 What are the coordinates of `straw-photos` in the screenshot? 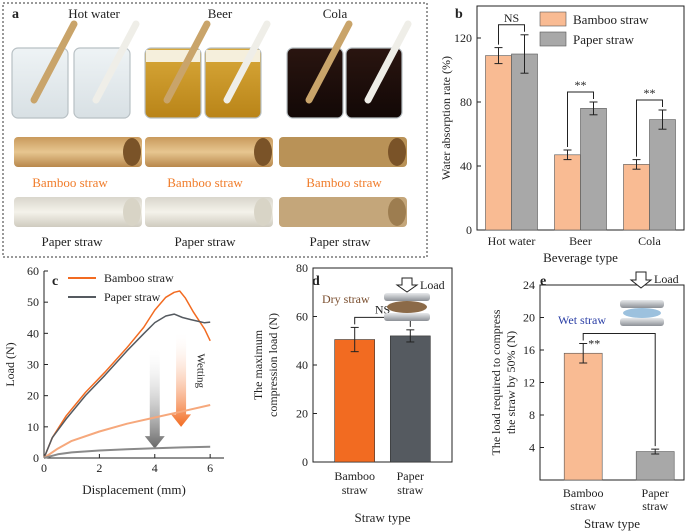 It's located at (210, 182).